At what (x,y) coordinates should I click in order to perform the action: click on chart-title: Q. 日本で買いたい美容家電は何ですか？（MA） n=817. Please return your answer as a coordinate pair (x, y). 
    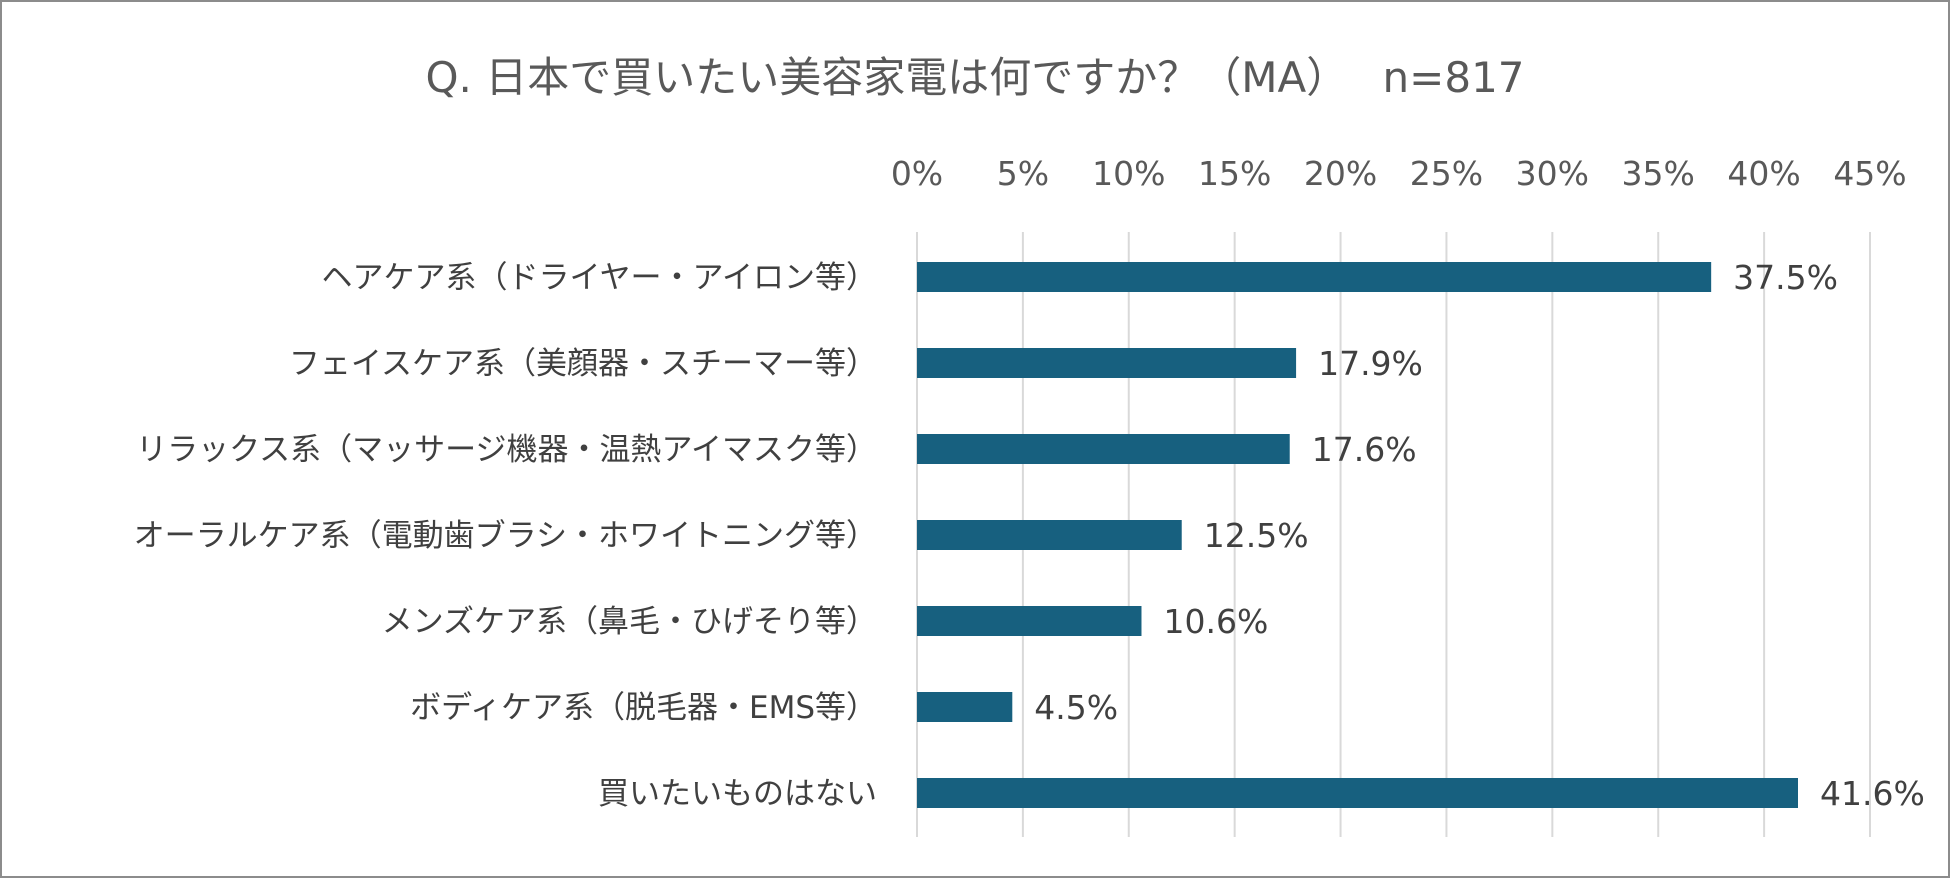
    Looking at the image, I should click on (974, 77).